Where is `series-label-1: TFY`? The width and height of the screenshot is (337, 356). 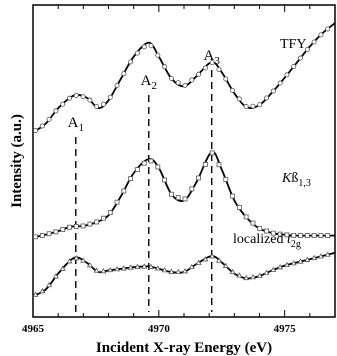
series-label-1: TFY is located at coordinates (293, 44).